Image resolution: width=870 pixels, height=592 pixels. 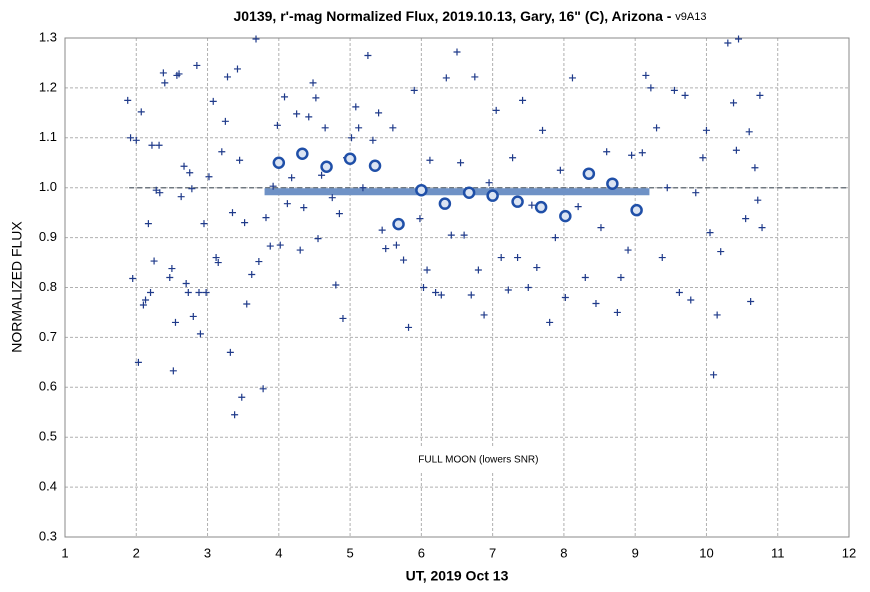 What do you see at coordinates (421, 552) in the screenshot?
I see `x-tick-label: 6` at bounding box center [421, 552].